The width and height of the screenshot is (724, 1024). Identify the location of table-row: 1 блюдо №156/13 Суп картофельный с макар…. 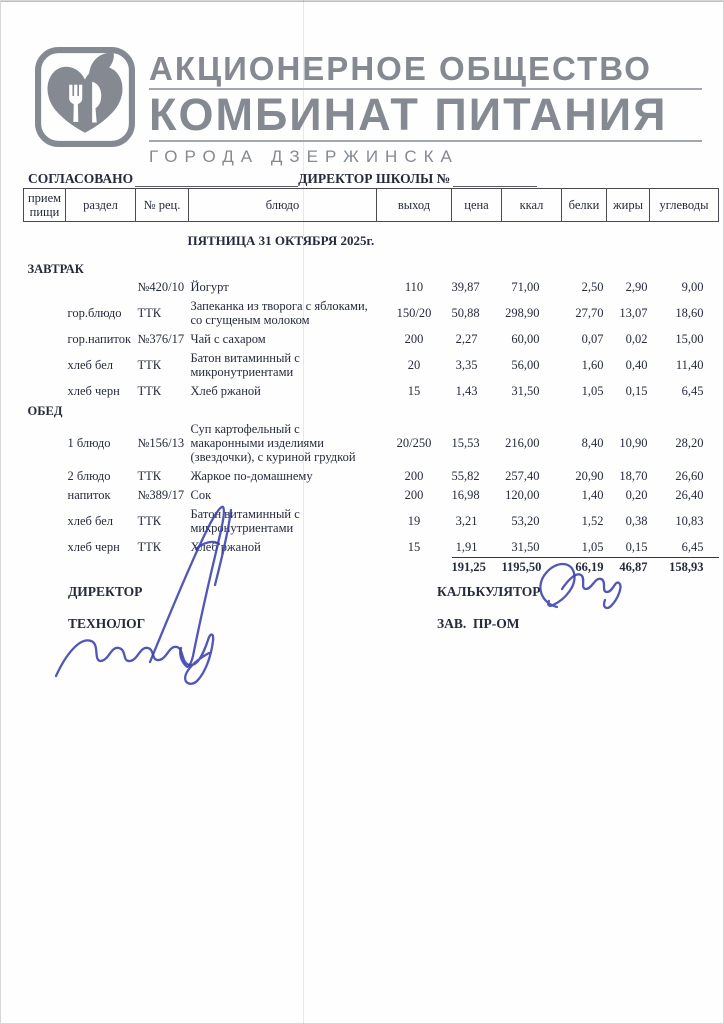
(385, 443).